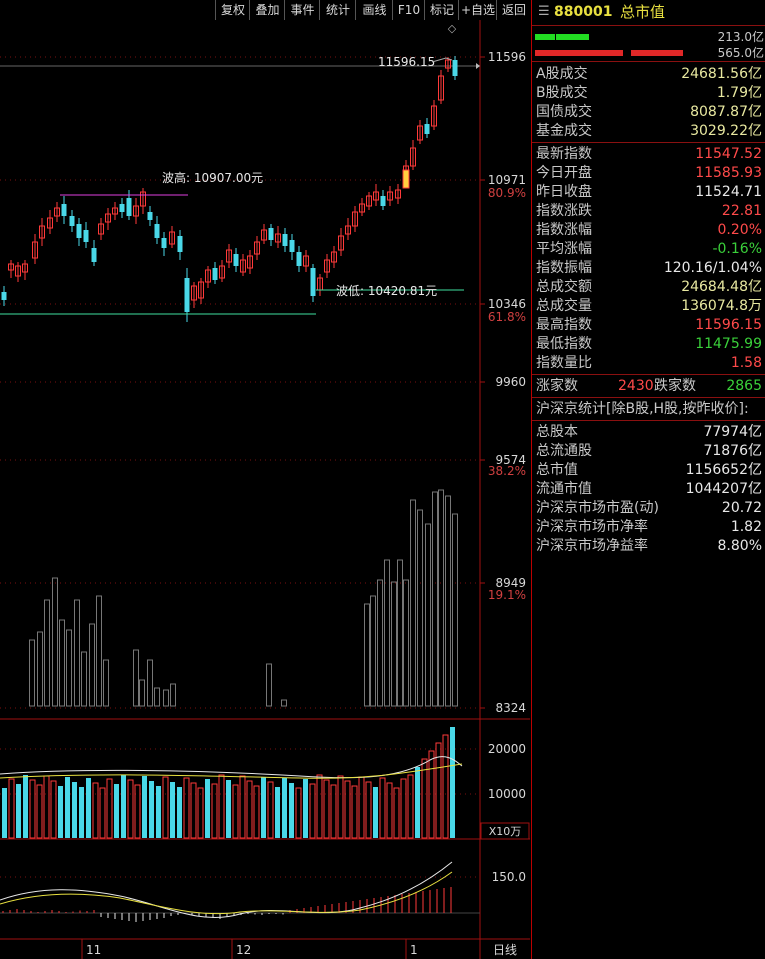  I want to click on toolbar-button-4: 画线, so click(374, 10).